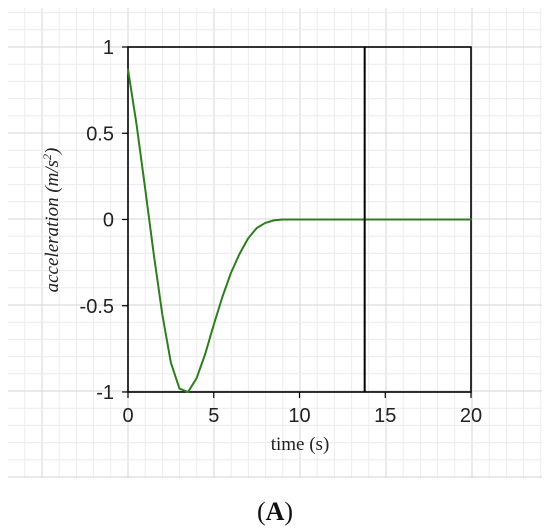  I want to click on x-tick-labels: 0 5 10 15 20, so click(302, 409).